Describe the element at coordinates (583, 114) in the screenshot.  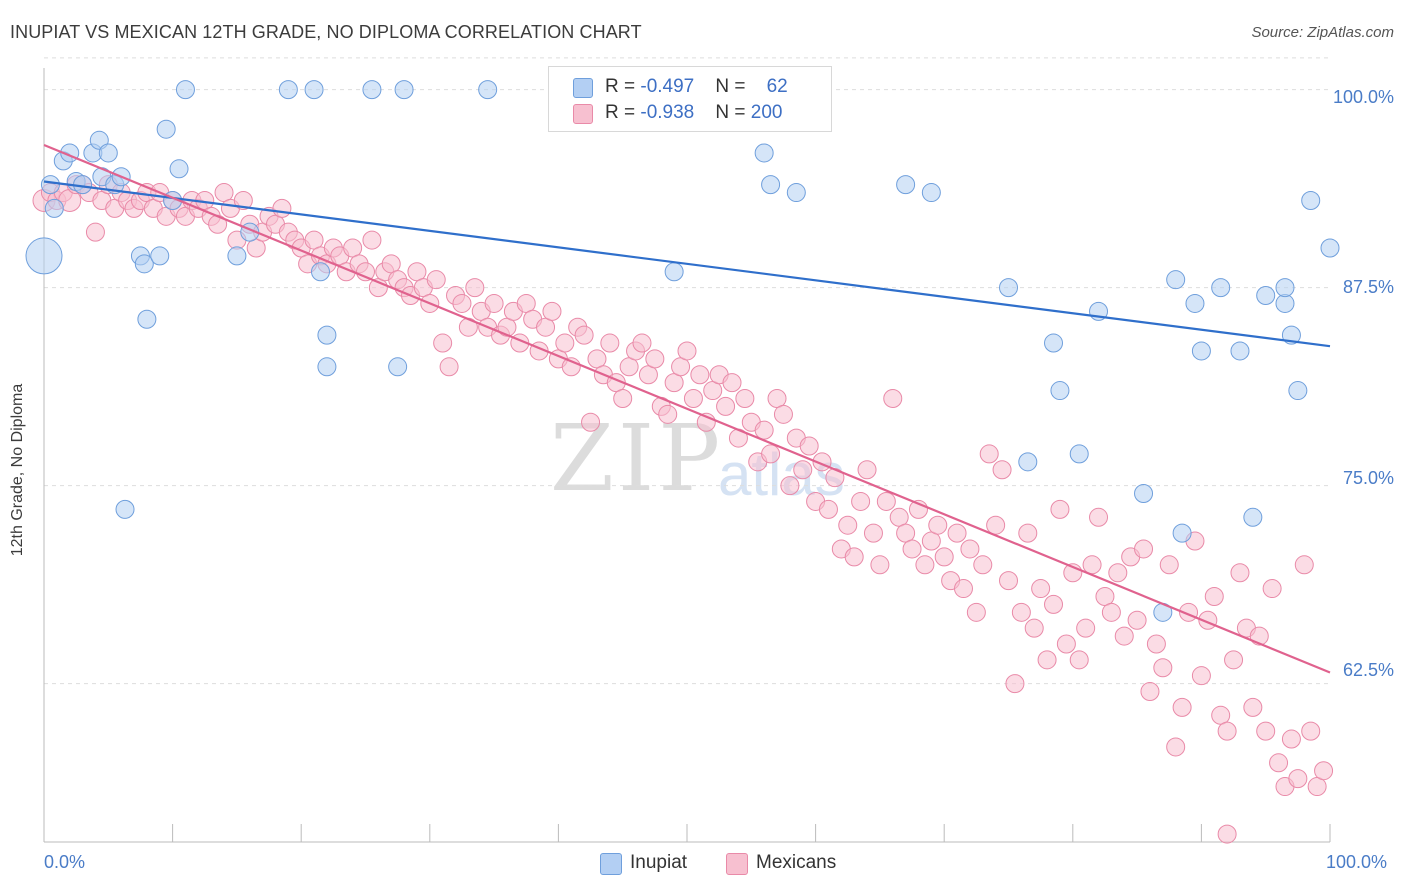
I see `legend-swatch-mexicans` at that location.